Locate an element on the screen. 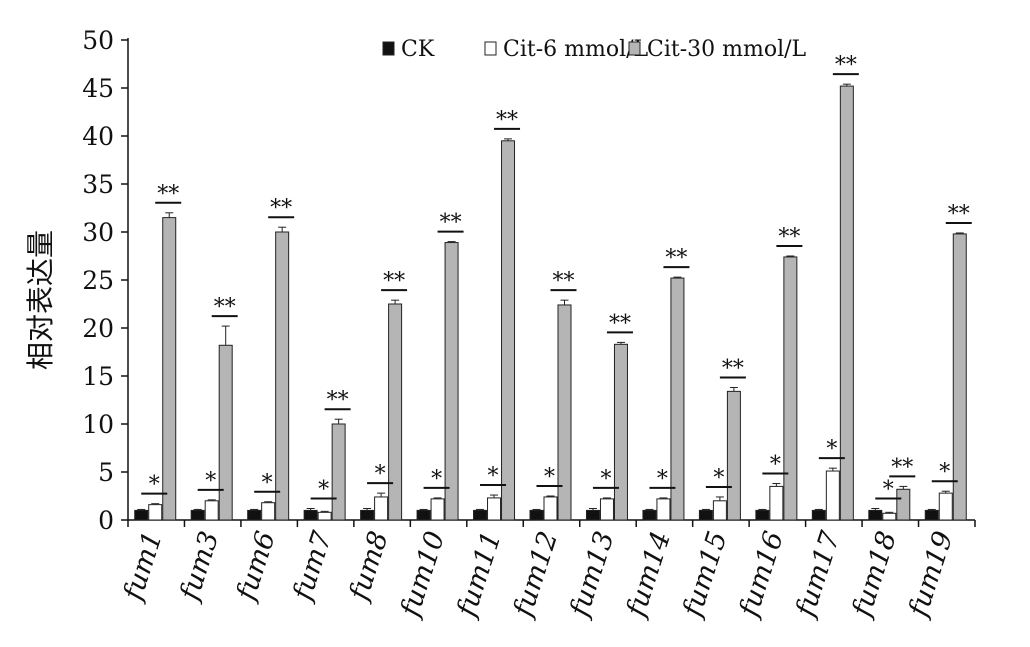 This screenshot has width=1030, height=647. x-tick-label-fum18: fum18 is located at coordinates (874, 575).